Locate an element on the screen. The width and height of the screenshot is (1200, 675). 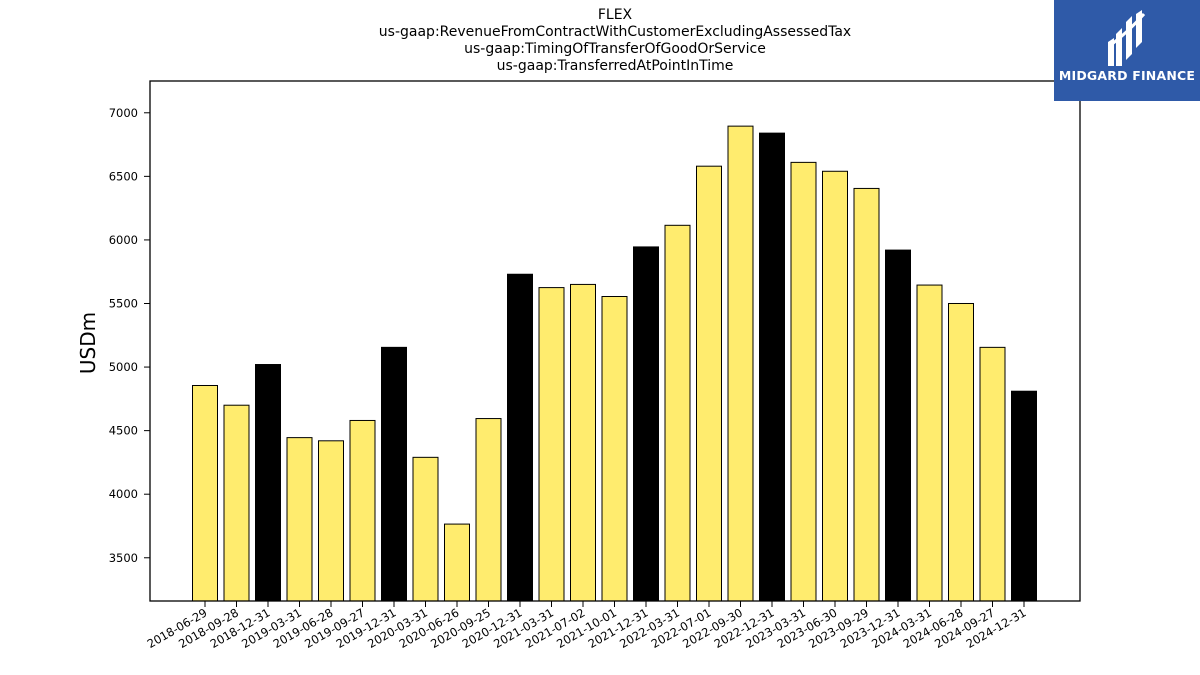
y-tick-label: 4500 is located at coordinates (123, 431).